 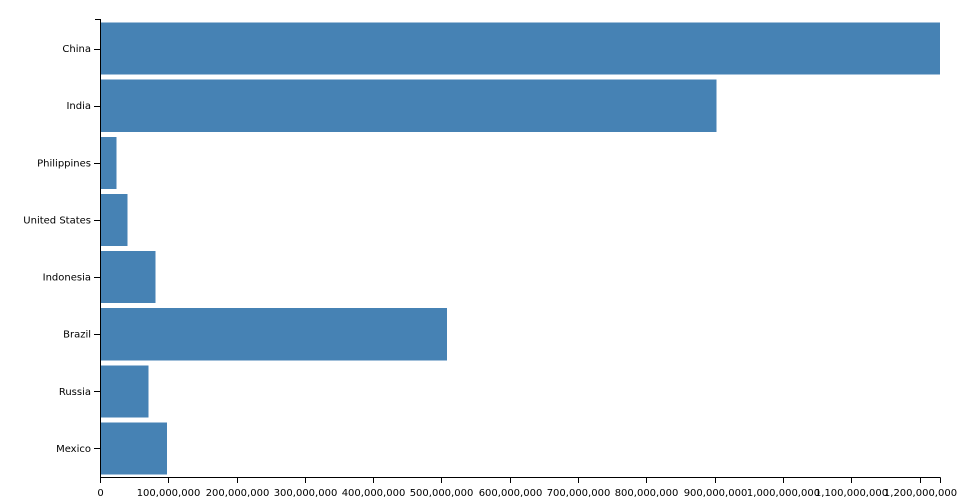 What do you see at coordinates (67, 278) in the screenshot?
I see `y-tick-label-indonesia: Indonesia` at bounding box center [67, 278].